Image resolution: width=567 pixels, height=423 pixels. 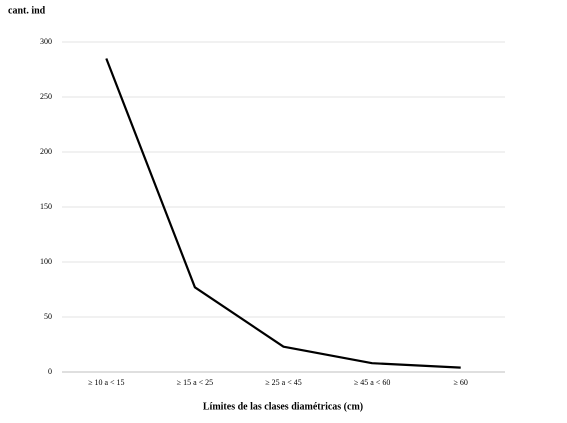 I want to click on y-axis-title: cant. ind, so click(x=27, y=10).